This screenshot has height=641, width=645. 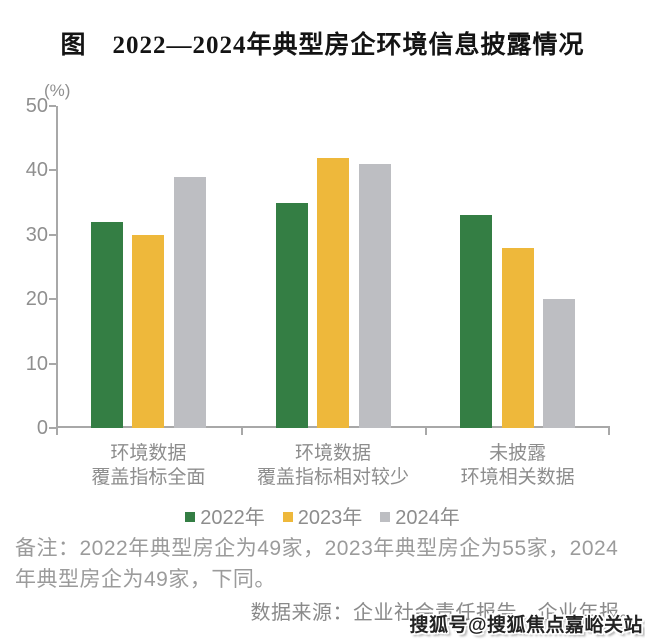 What do you see at coordinates (36, 234) in the screenshot?
I see `y-axis-tick-label: 30` at bounding box center [36, 234].